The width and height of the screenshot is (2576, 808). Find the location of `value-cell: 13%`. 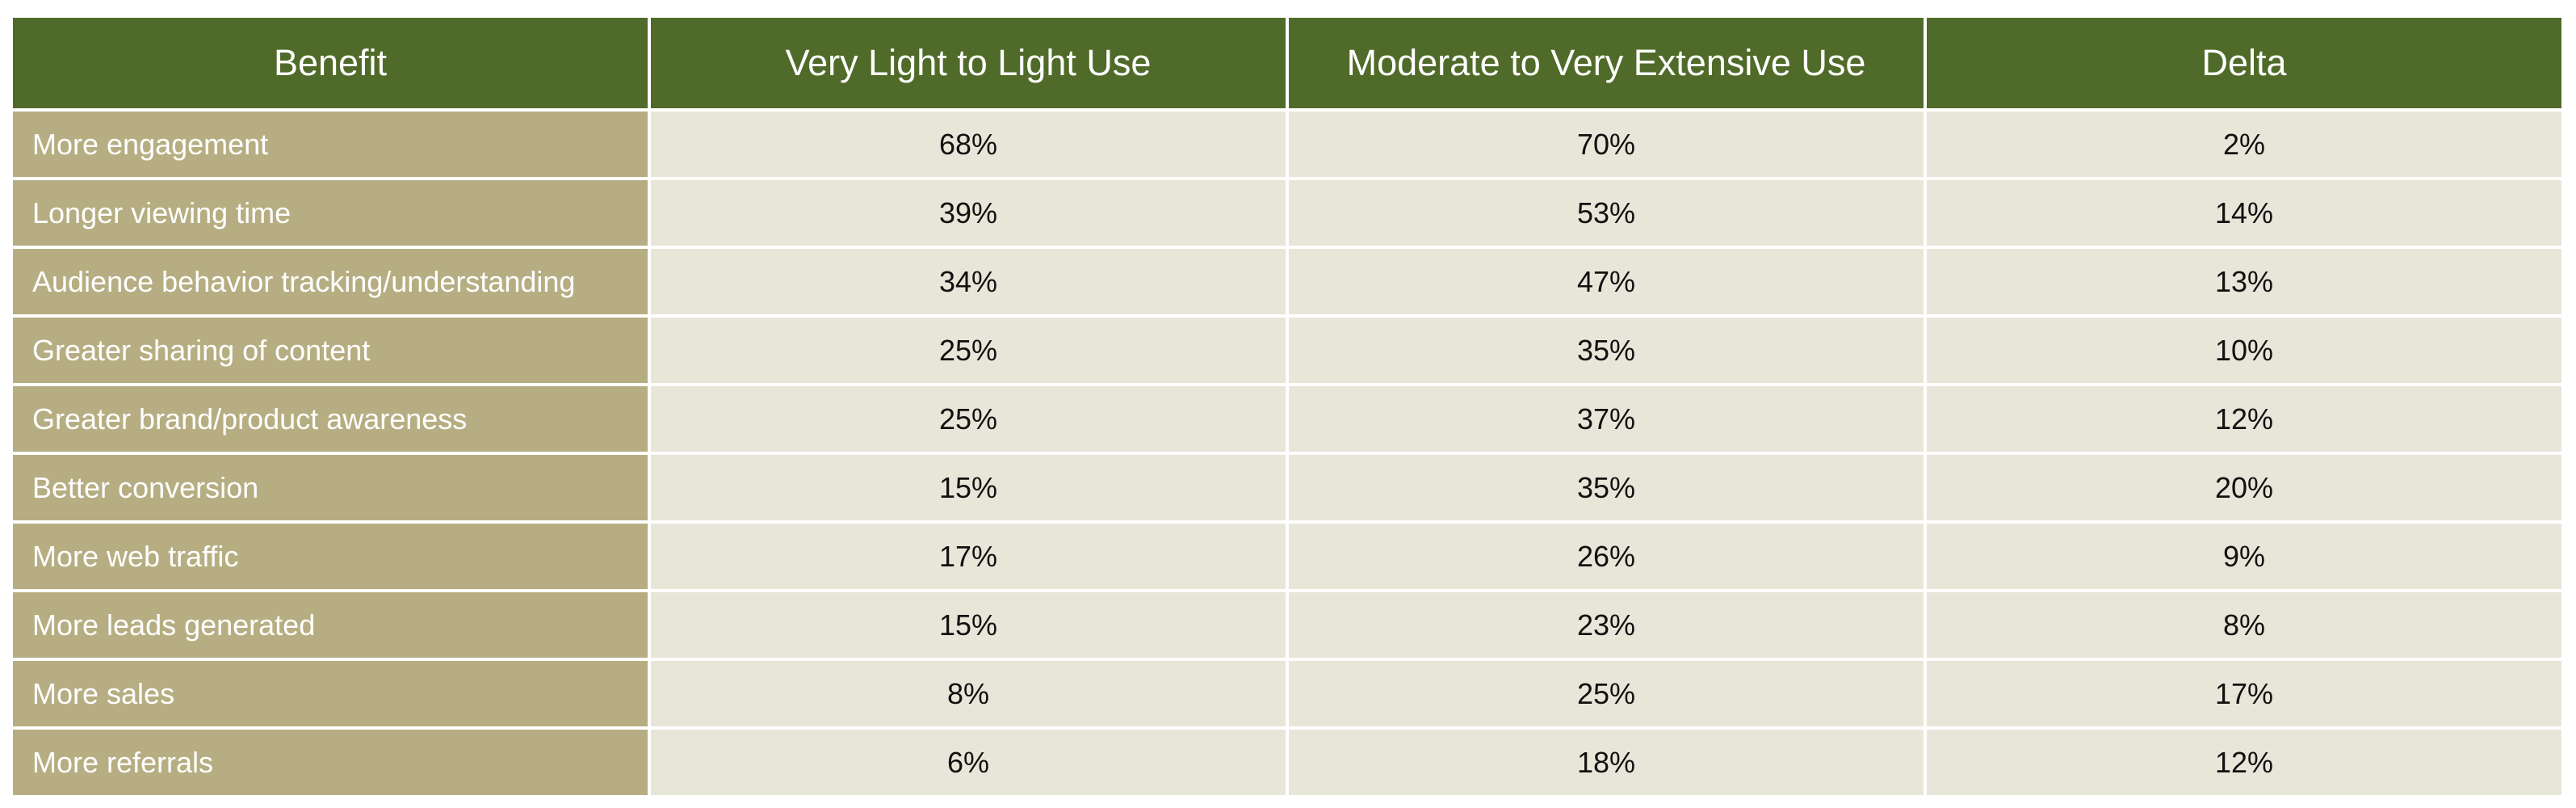

value-cell: 13% is located at coordinates (2244, 281).